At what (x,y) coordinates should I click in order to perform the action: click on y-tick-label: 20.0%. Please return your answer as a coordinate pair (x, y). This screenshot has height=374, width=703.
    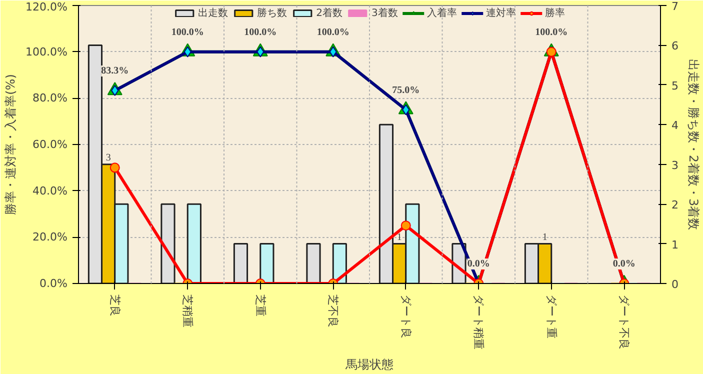
    Looking at the image, I should click on (50, 237).